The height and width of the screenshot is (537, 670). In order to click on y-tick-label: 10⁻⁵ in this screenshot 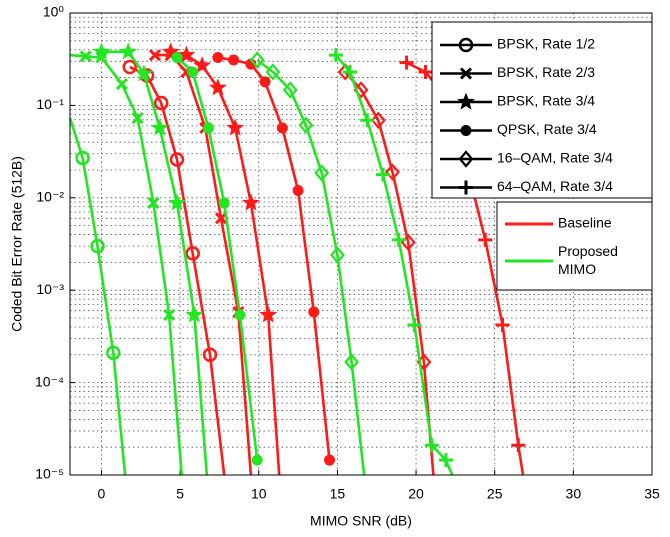, I will do `click(49, 474)`.